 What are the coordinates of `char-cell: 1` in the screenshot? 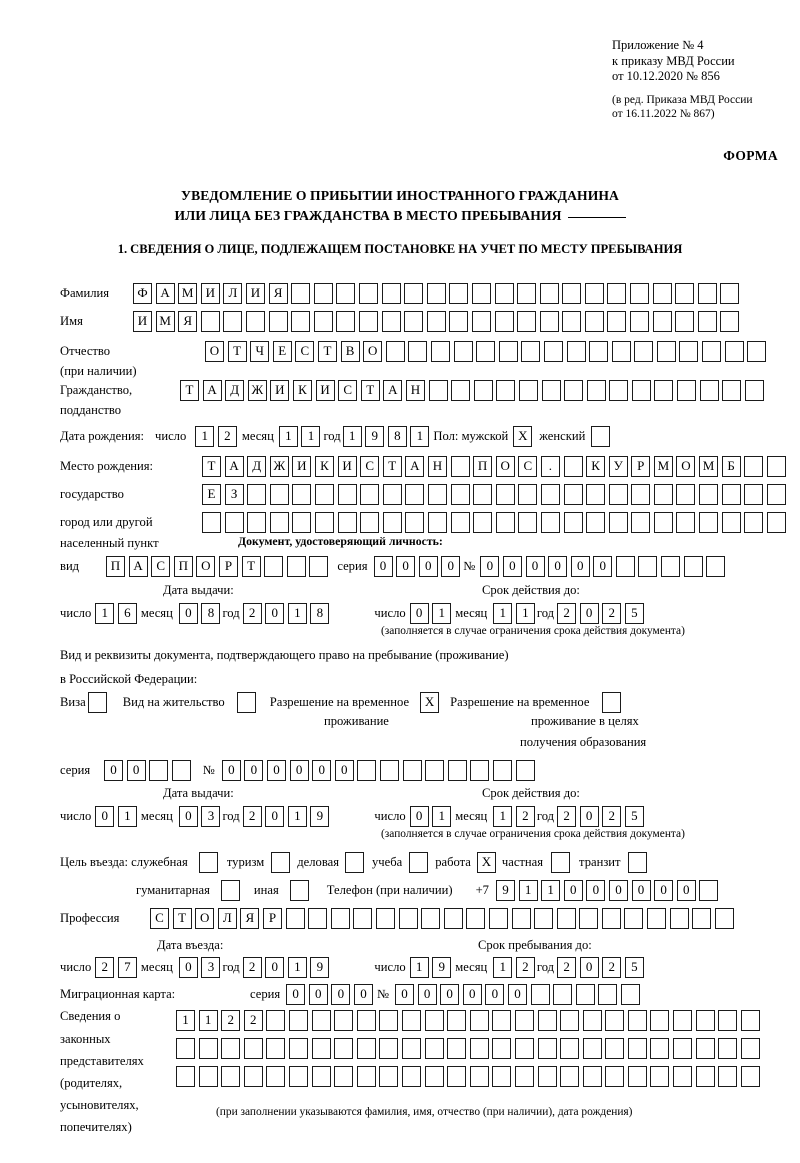 It's located at (288, 436).